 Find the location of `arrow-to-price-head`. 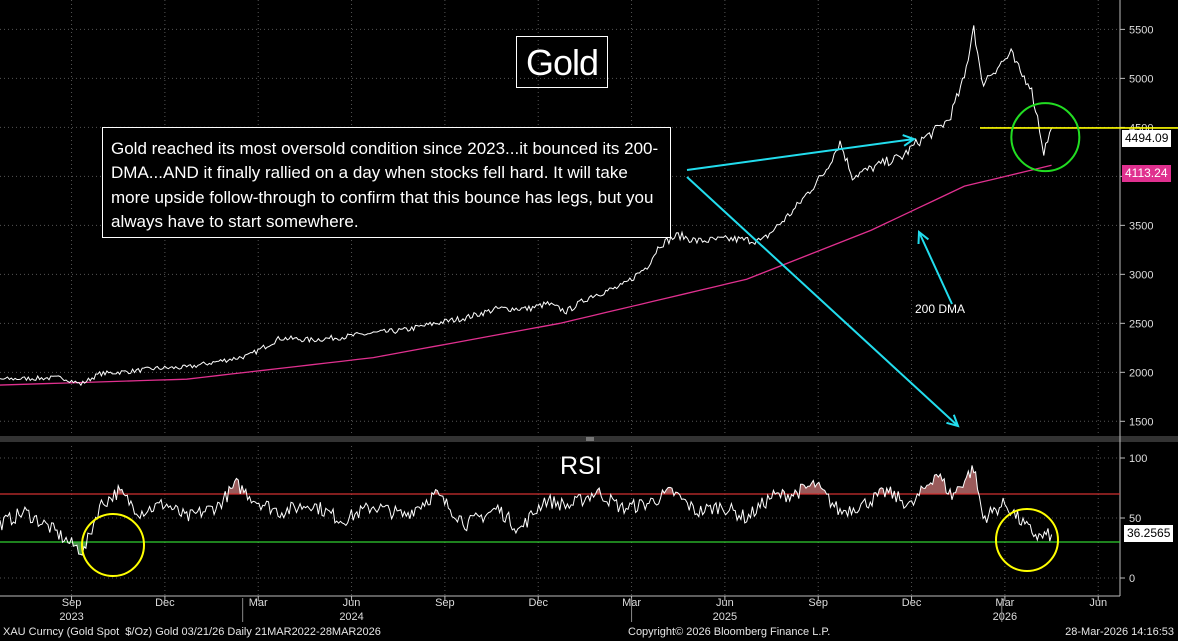

arrow-to-price-head is located at coordinates (909, 140).